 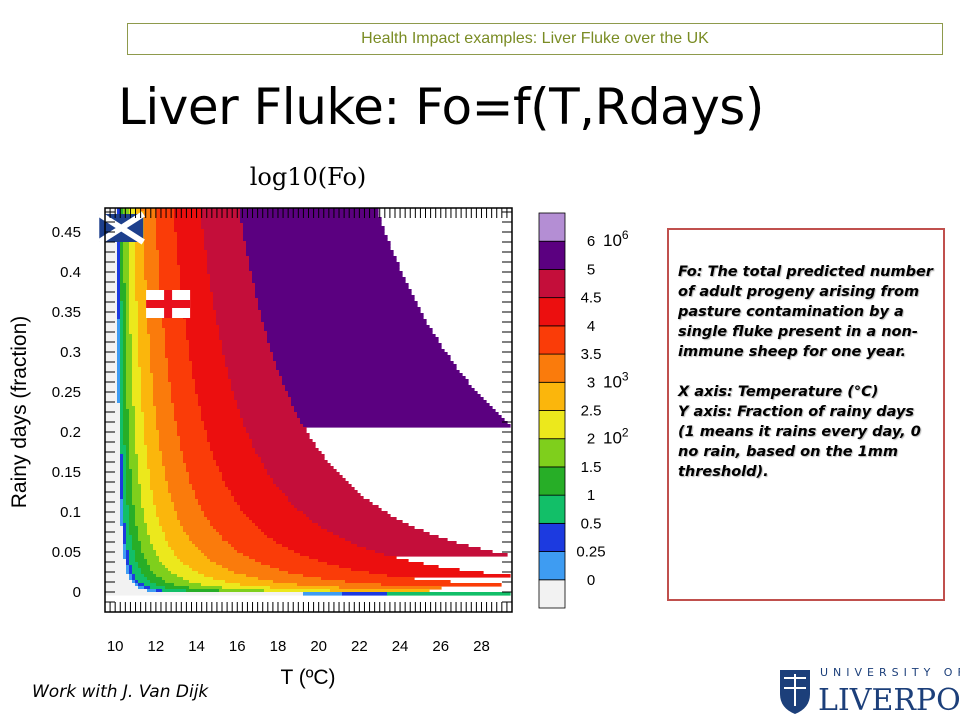 I want to click on colorbar-label: 3, so click(x=591, y=382).